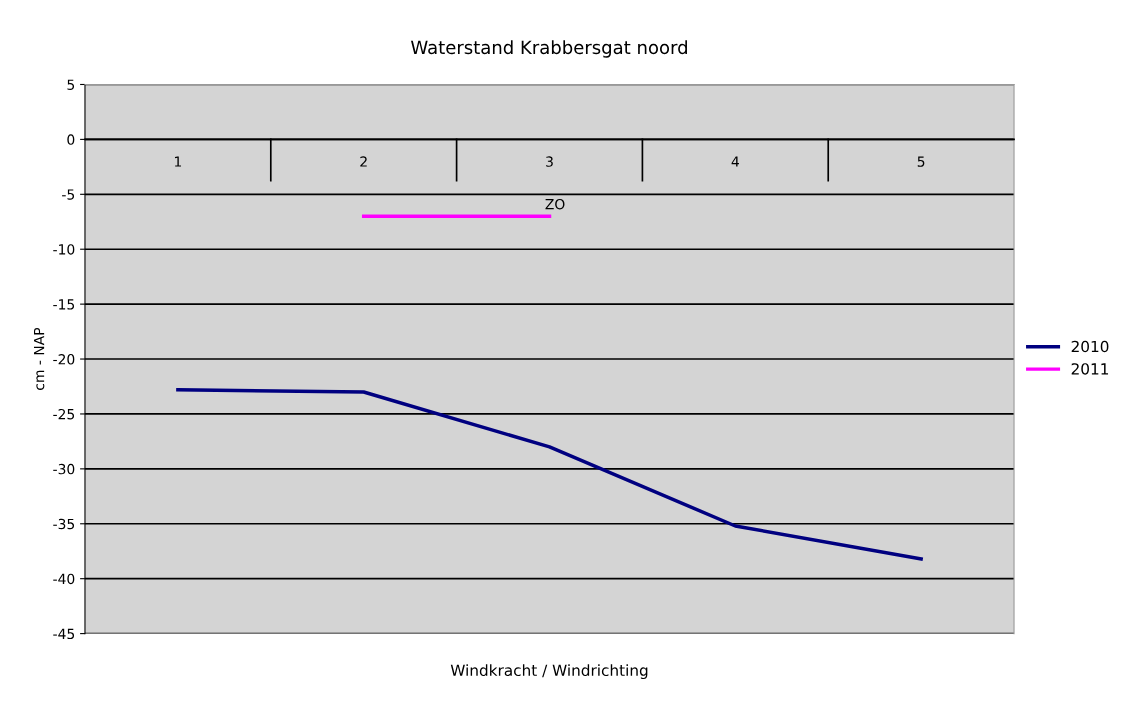 The width and height of the screenshot is (1133, 704). I want to click on y-tick-label: -40, so click(64, 579).